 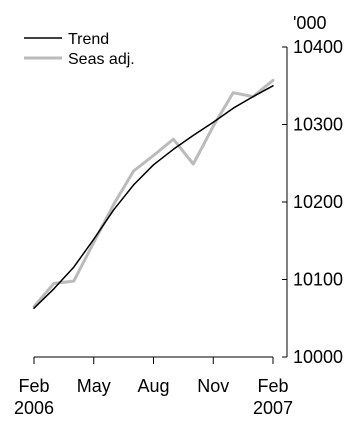 I want to click on y-ticks: 10000 10100 10200 10300 10400, so click(x=312, y=202).